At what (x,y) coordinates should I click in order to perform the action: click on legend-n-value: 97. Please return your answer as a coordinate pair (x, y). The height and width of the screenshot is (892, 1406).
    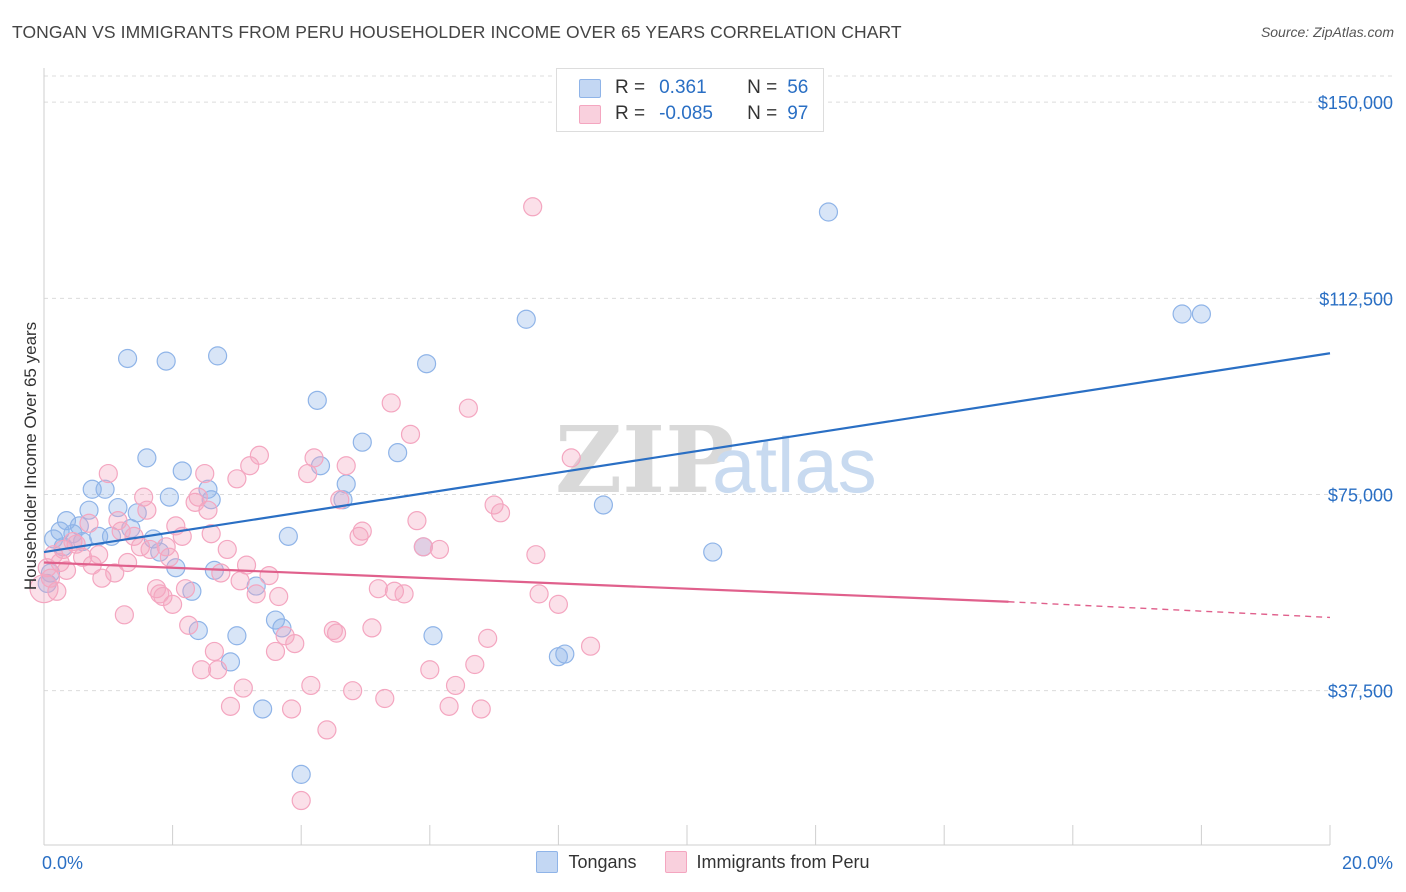
    Looking at the image, I should click on (798, 113).